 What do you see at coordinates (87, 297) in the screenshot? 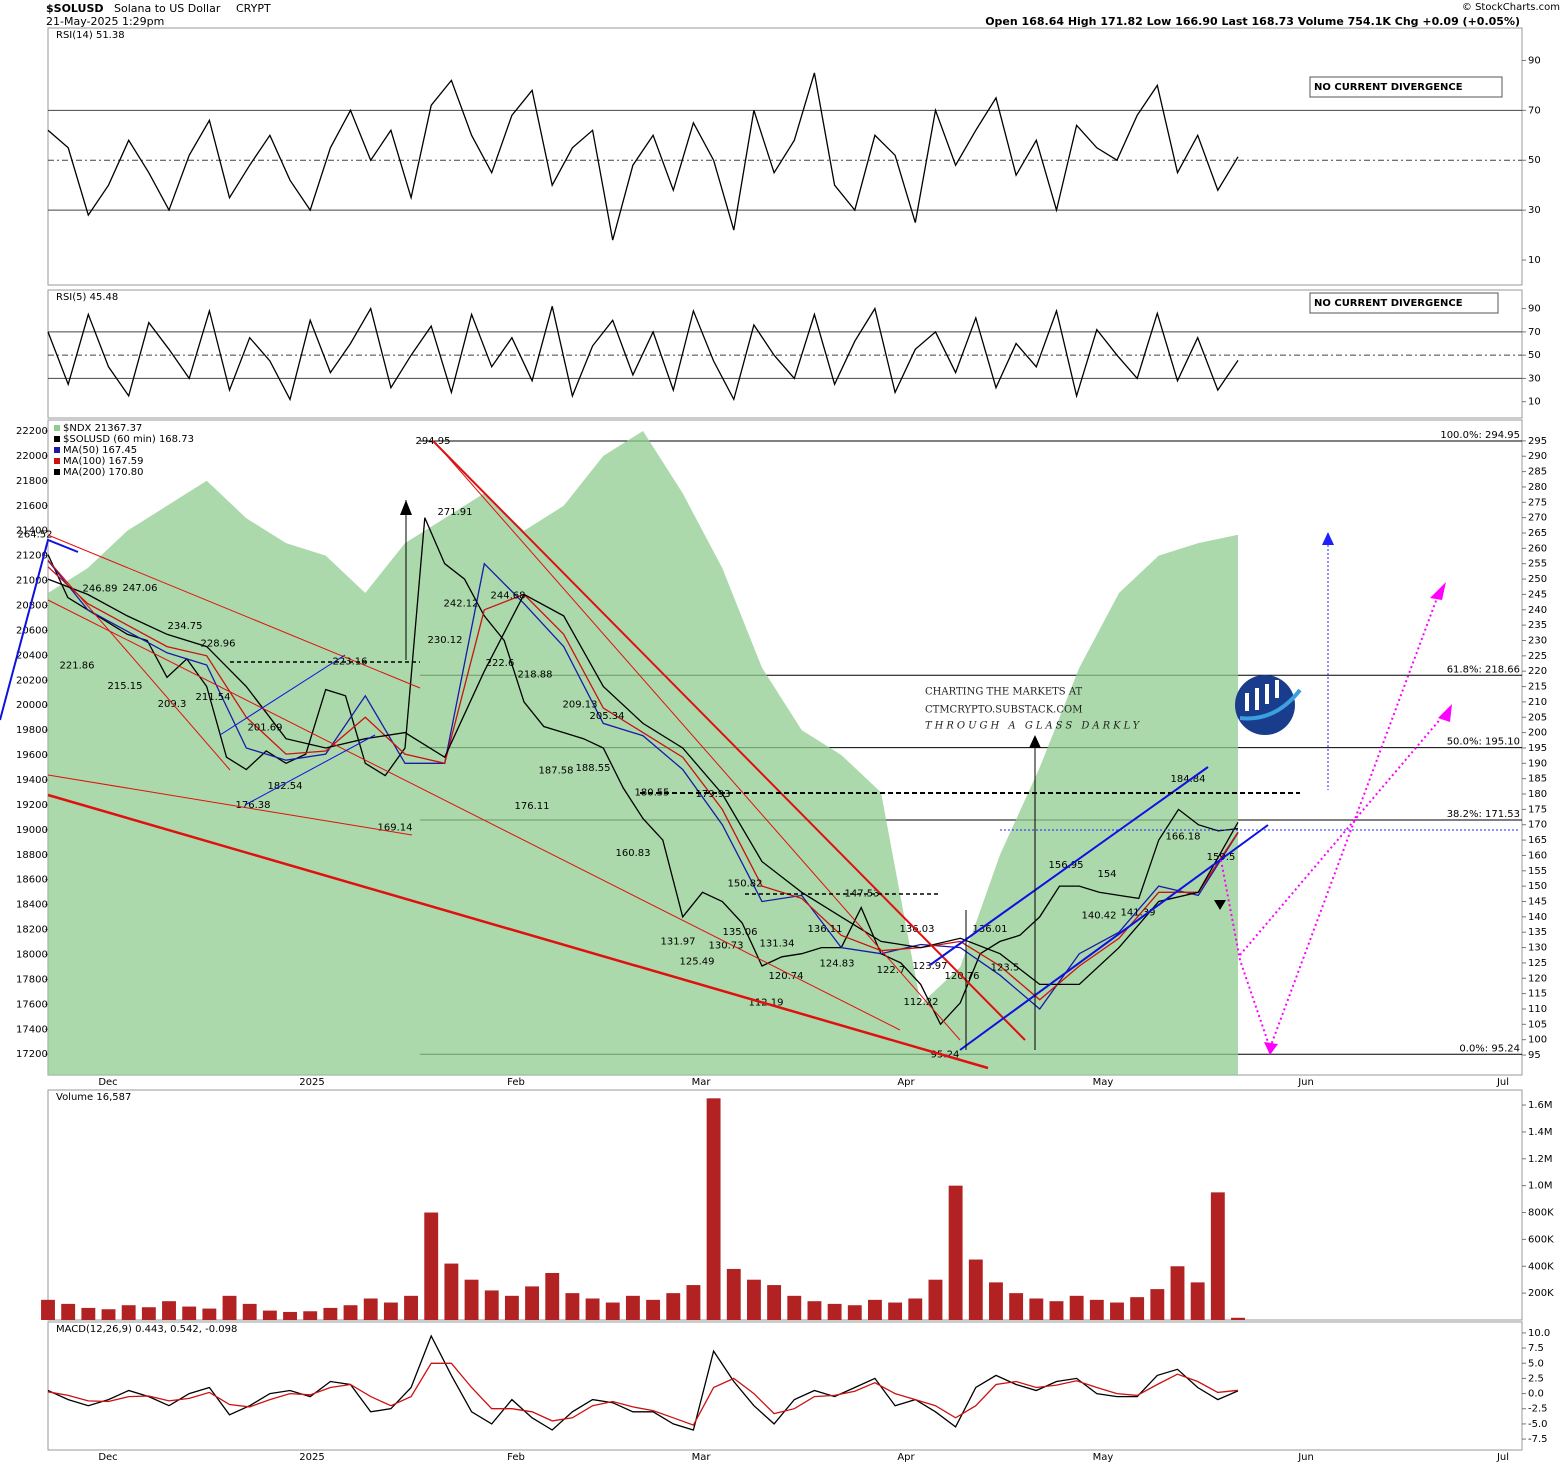
I see `panel-title: RSI(5) 45.48` at bounding box center [87, 297].